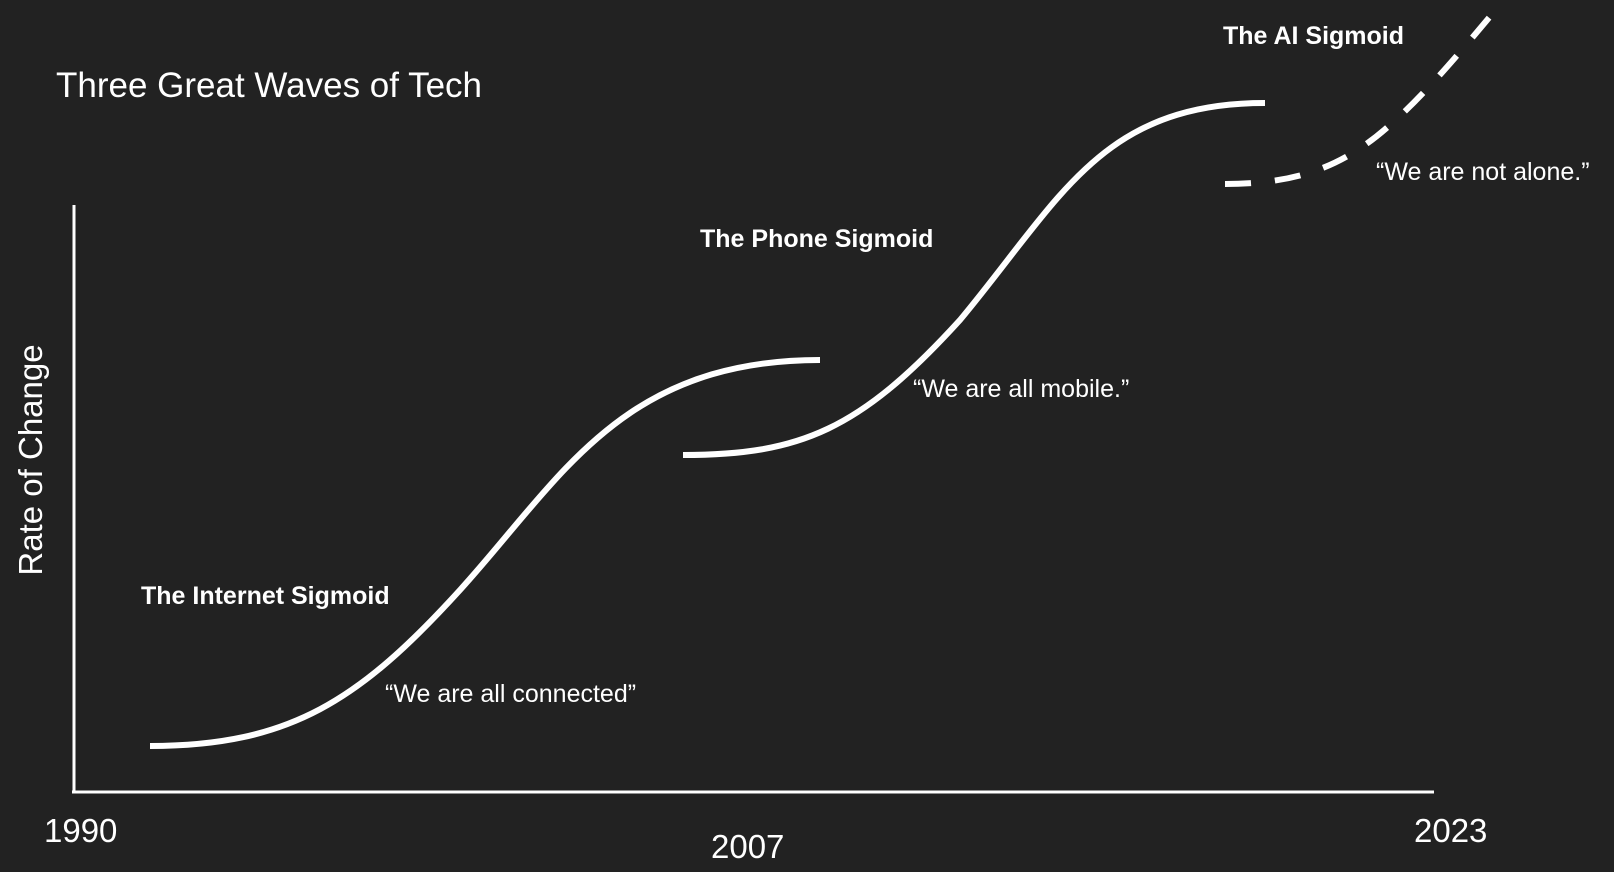  Describe the element at coordinates (1313, 36) in the screenshot. I see `ai-sigmoid-label: The AI Sigmoid` at that location.